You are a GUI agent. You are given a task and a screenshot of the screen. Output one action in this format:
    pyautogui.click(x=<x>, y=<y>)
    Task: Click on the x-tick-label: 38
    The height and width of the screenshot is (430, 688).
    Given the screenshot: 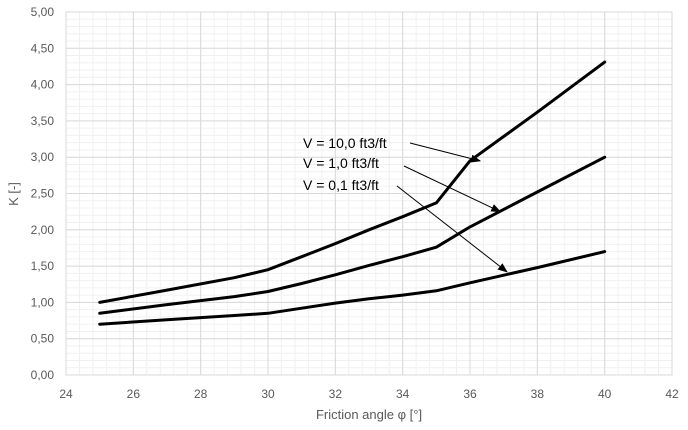 What is the action you would take?
    pyautogui.click(x=538, y=394)
    